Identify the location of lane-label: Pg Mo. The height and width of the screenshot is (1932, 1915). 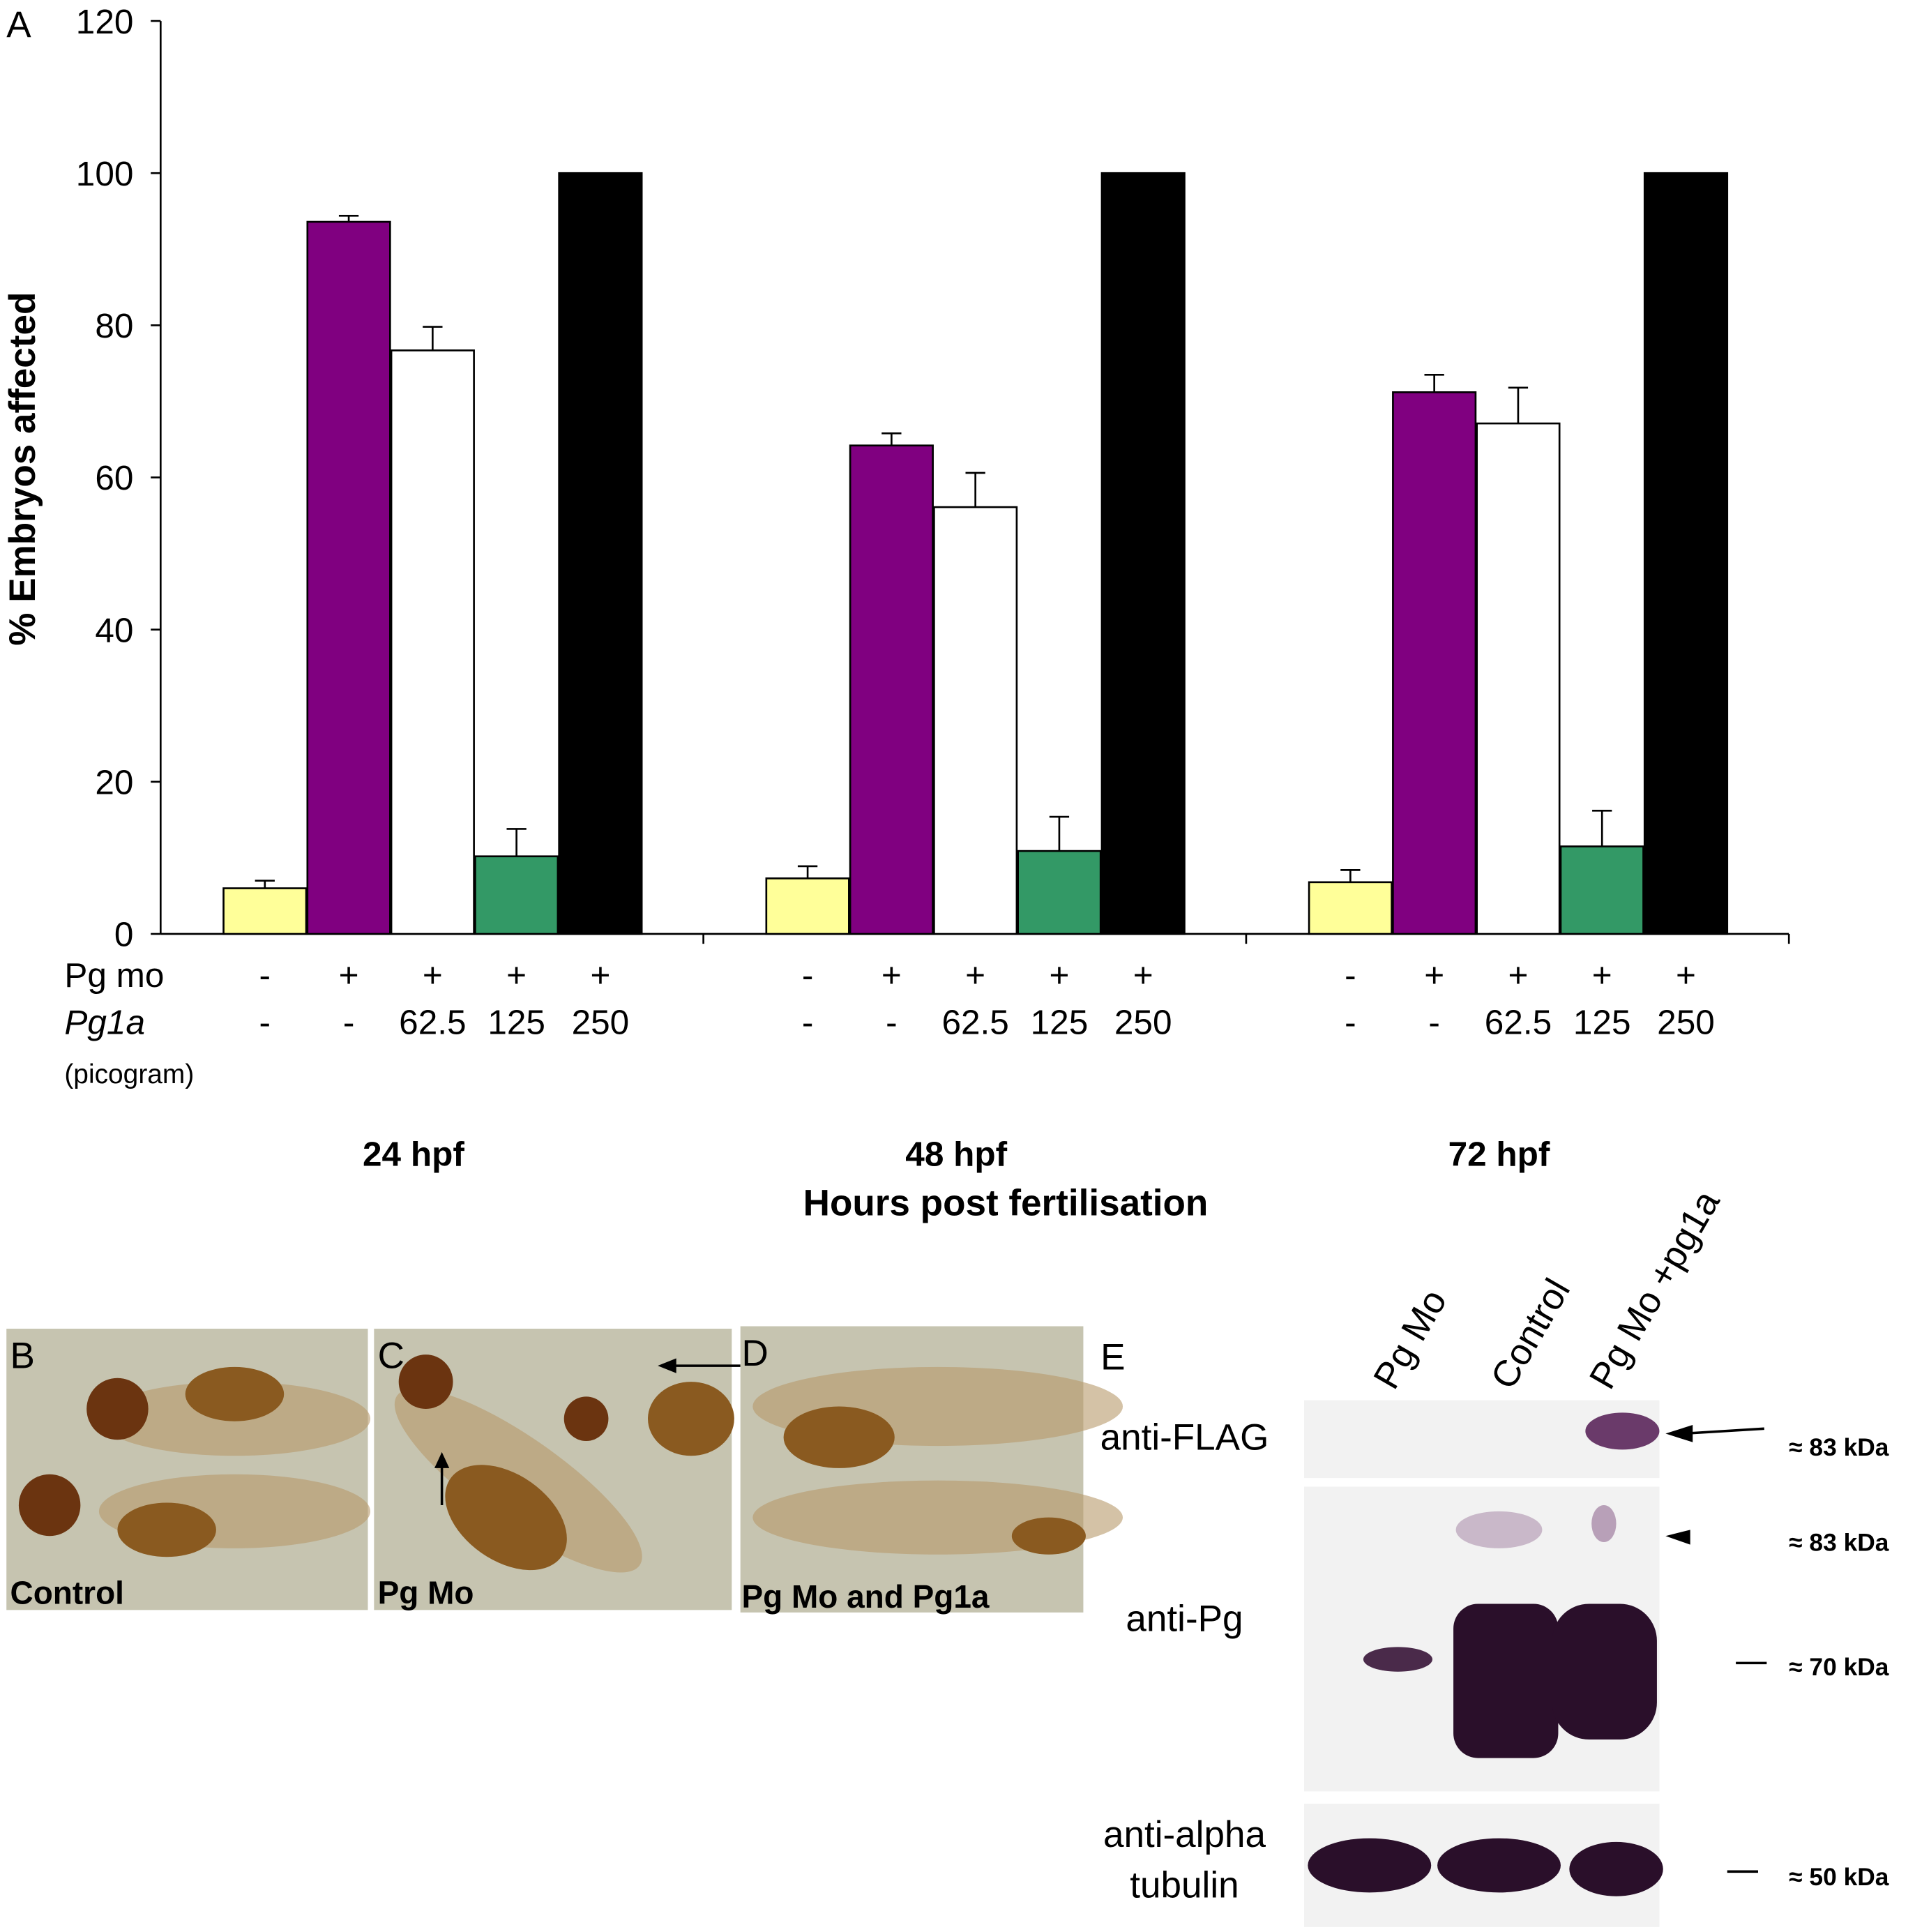
(1410, 1340).